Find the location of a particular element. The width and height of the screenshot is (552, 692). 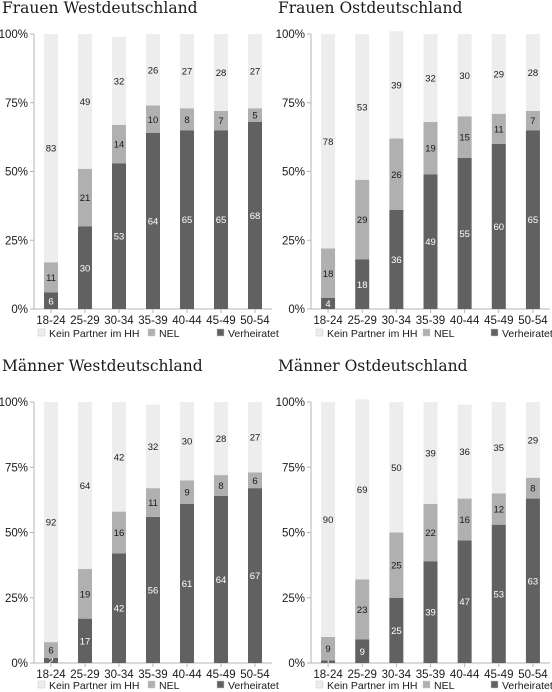

y-tick-label: 75% is located at coordinates (16, 468).